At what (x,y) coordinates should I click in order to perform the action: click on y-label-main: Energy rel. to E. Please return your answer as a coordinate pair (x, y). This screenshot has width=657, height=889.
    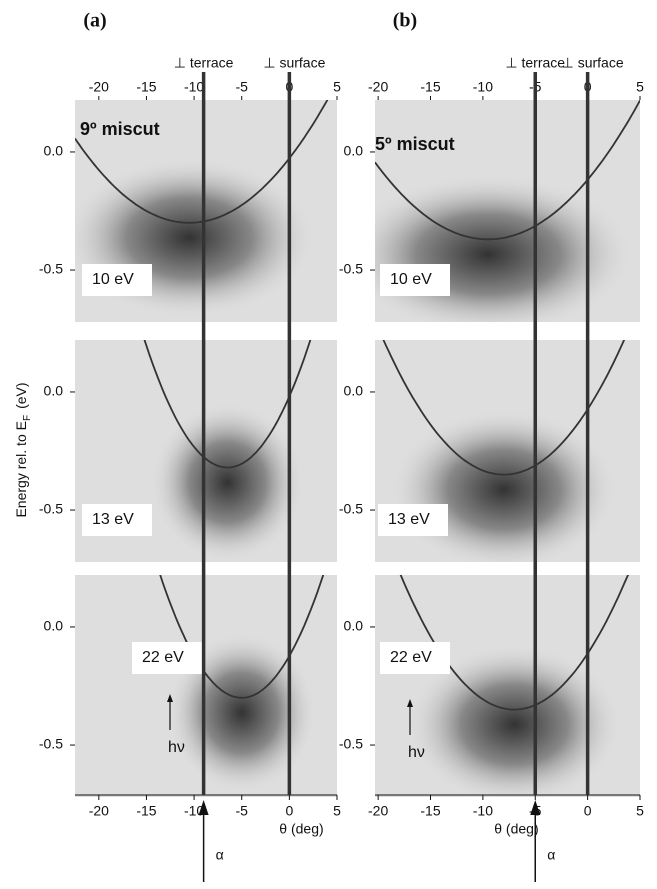
    Looking at the image, I should click on (21, 469).